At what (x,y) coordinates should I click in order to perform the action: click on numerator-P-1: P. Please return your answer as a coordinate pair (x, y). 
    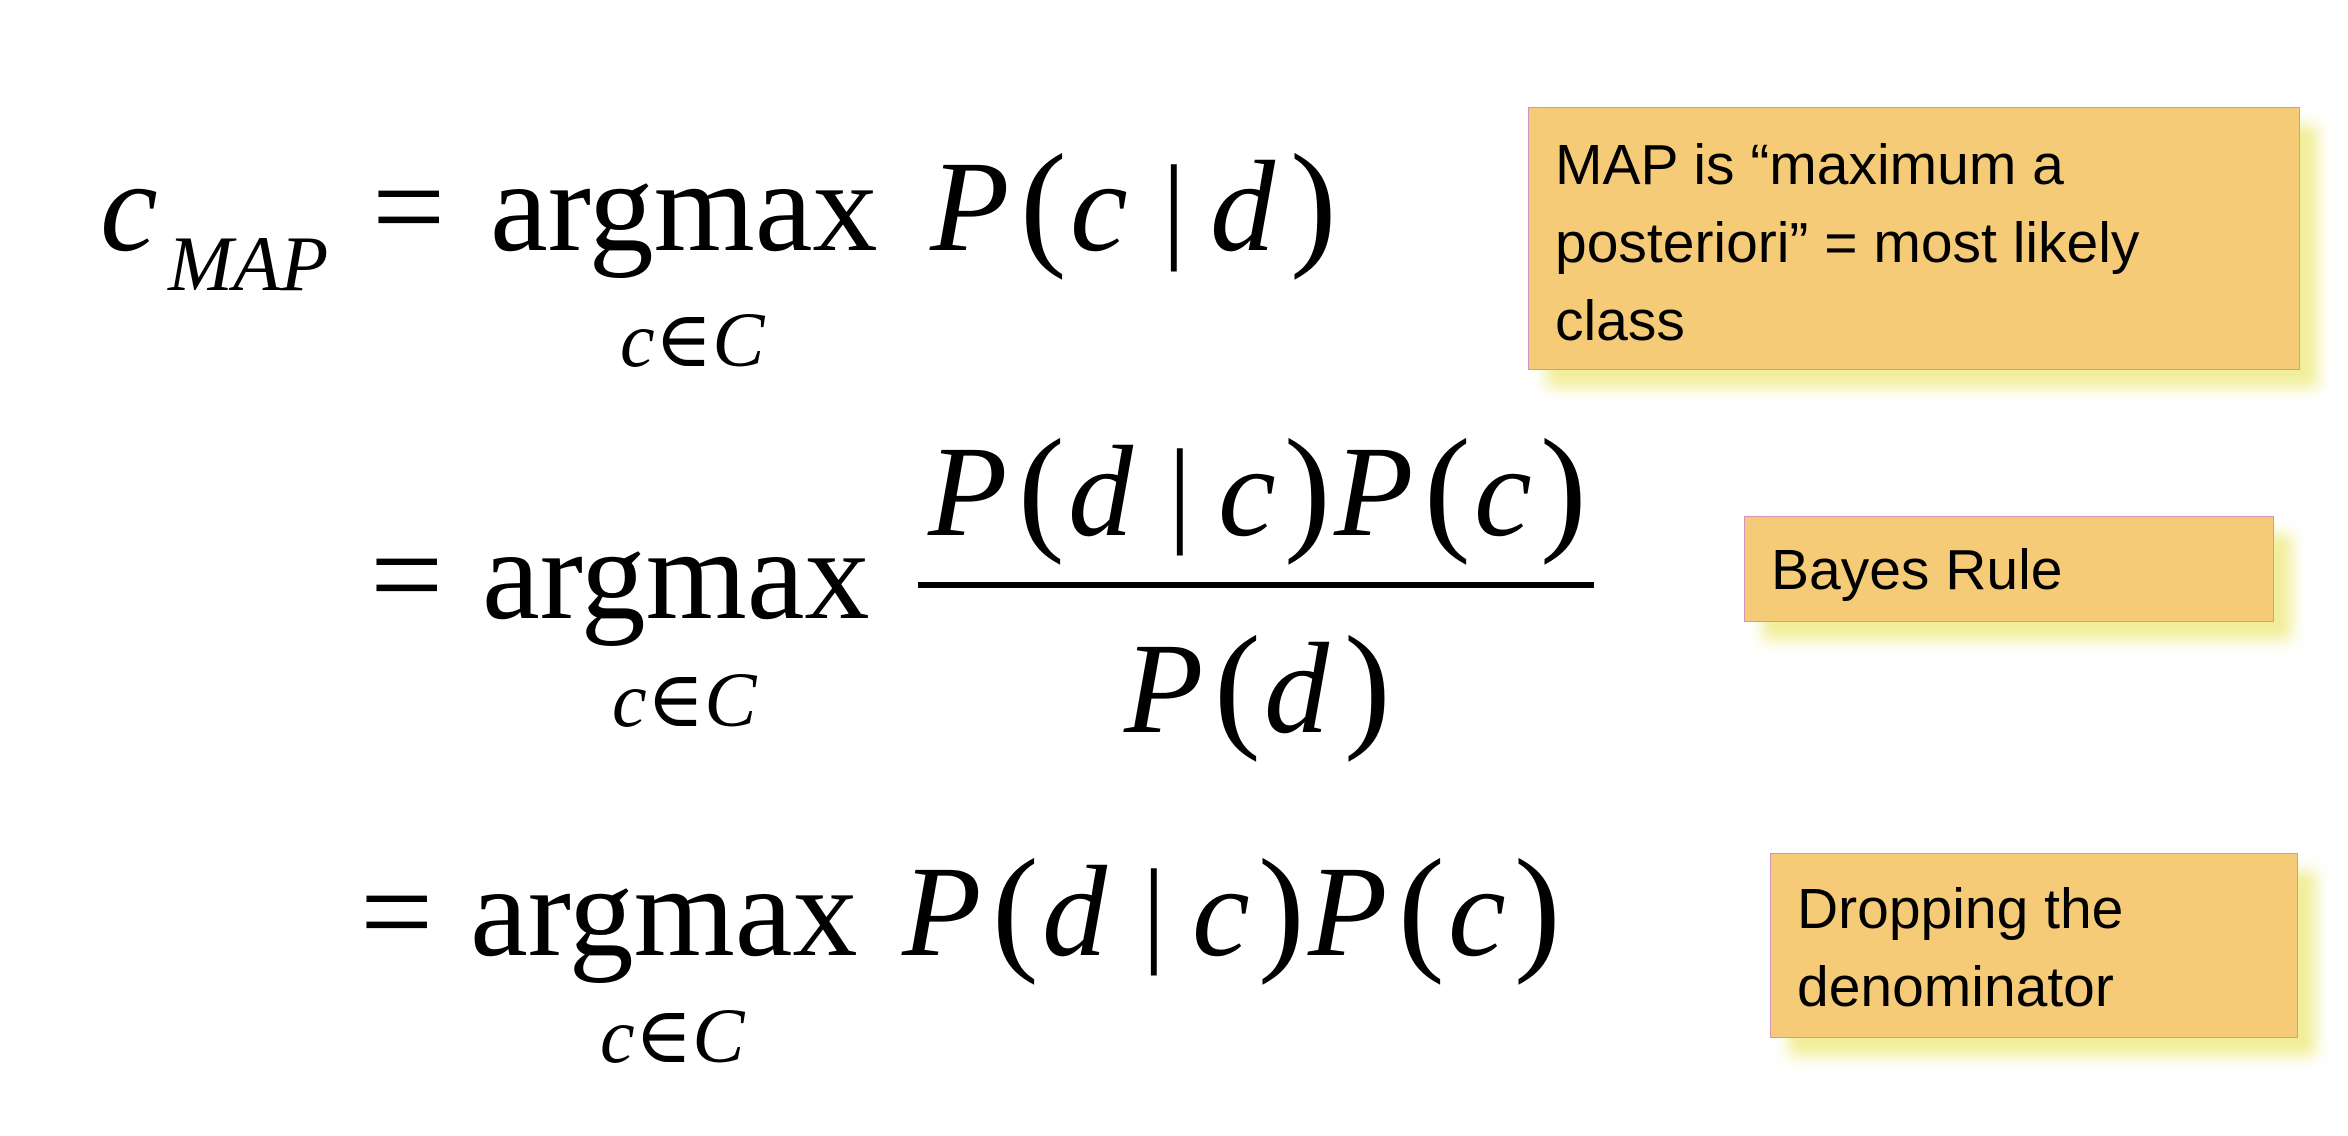
    Looking at the image, I should click on (967, 492).